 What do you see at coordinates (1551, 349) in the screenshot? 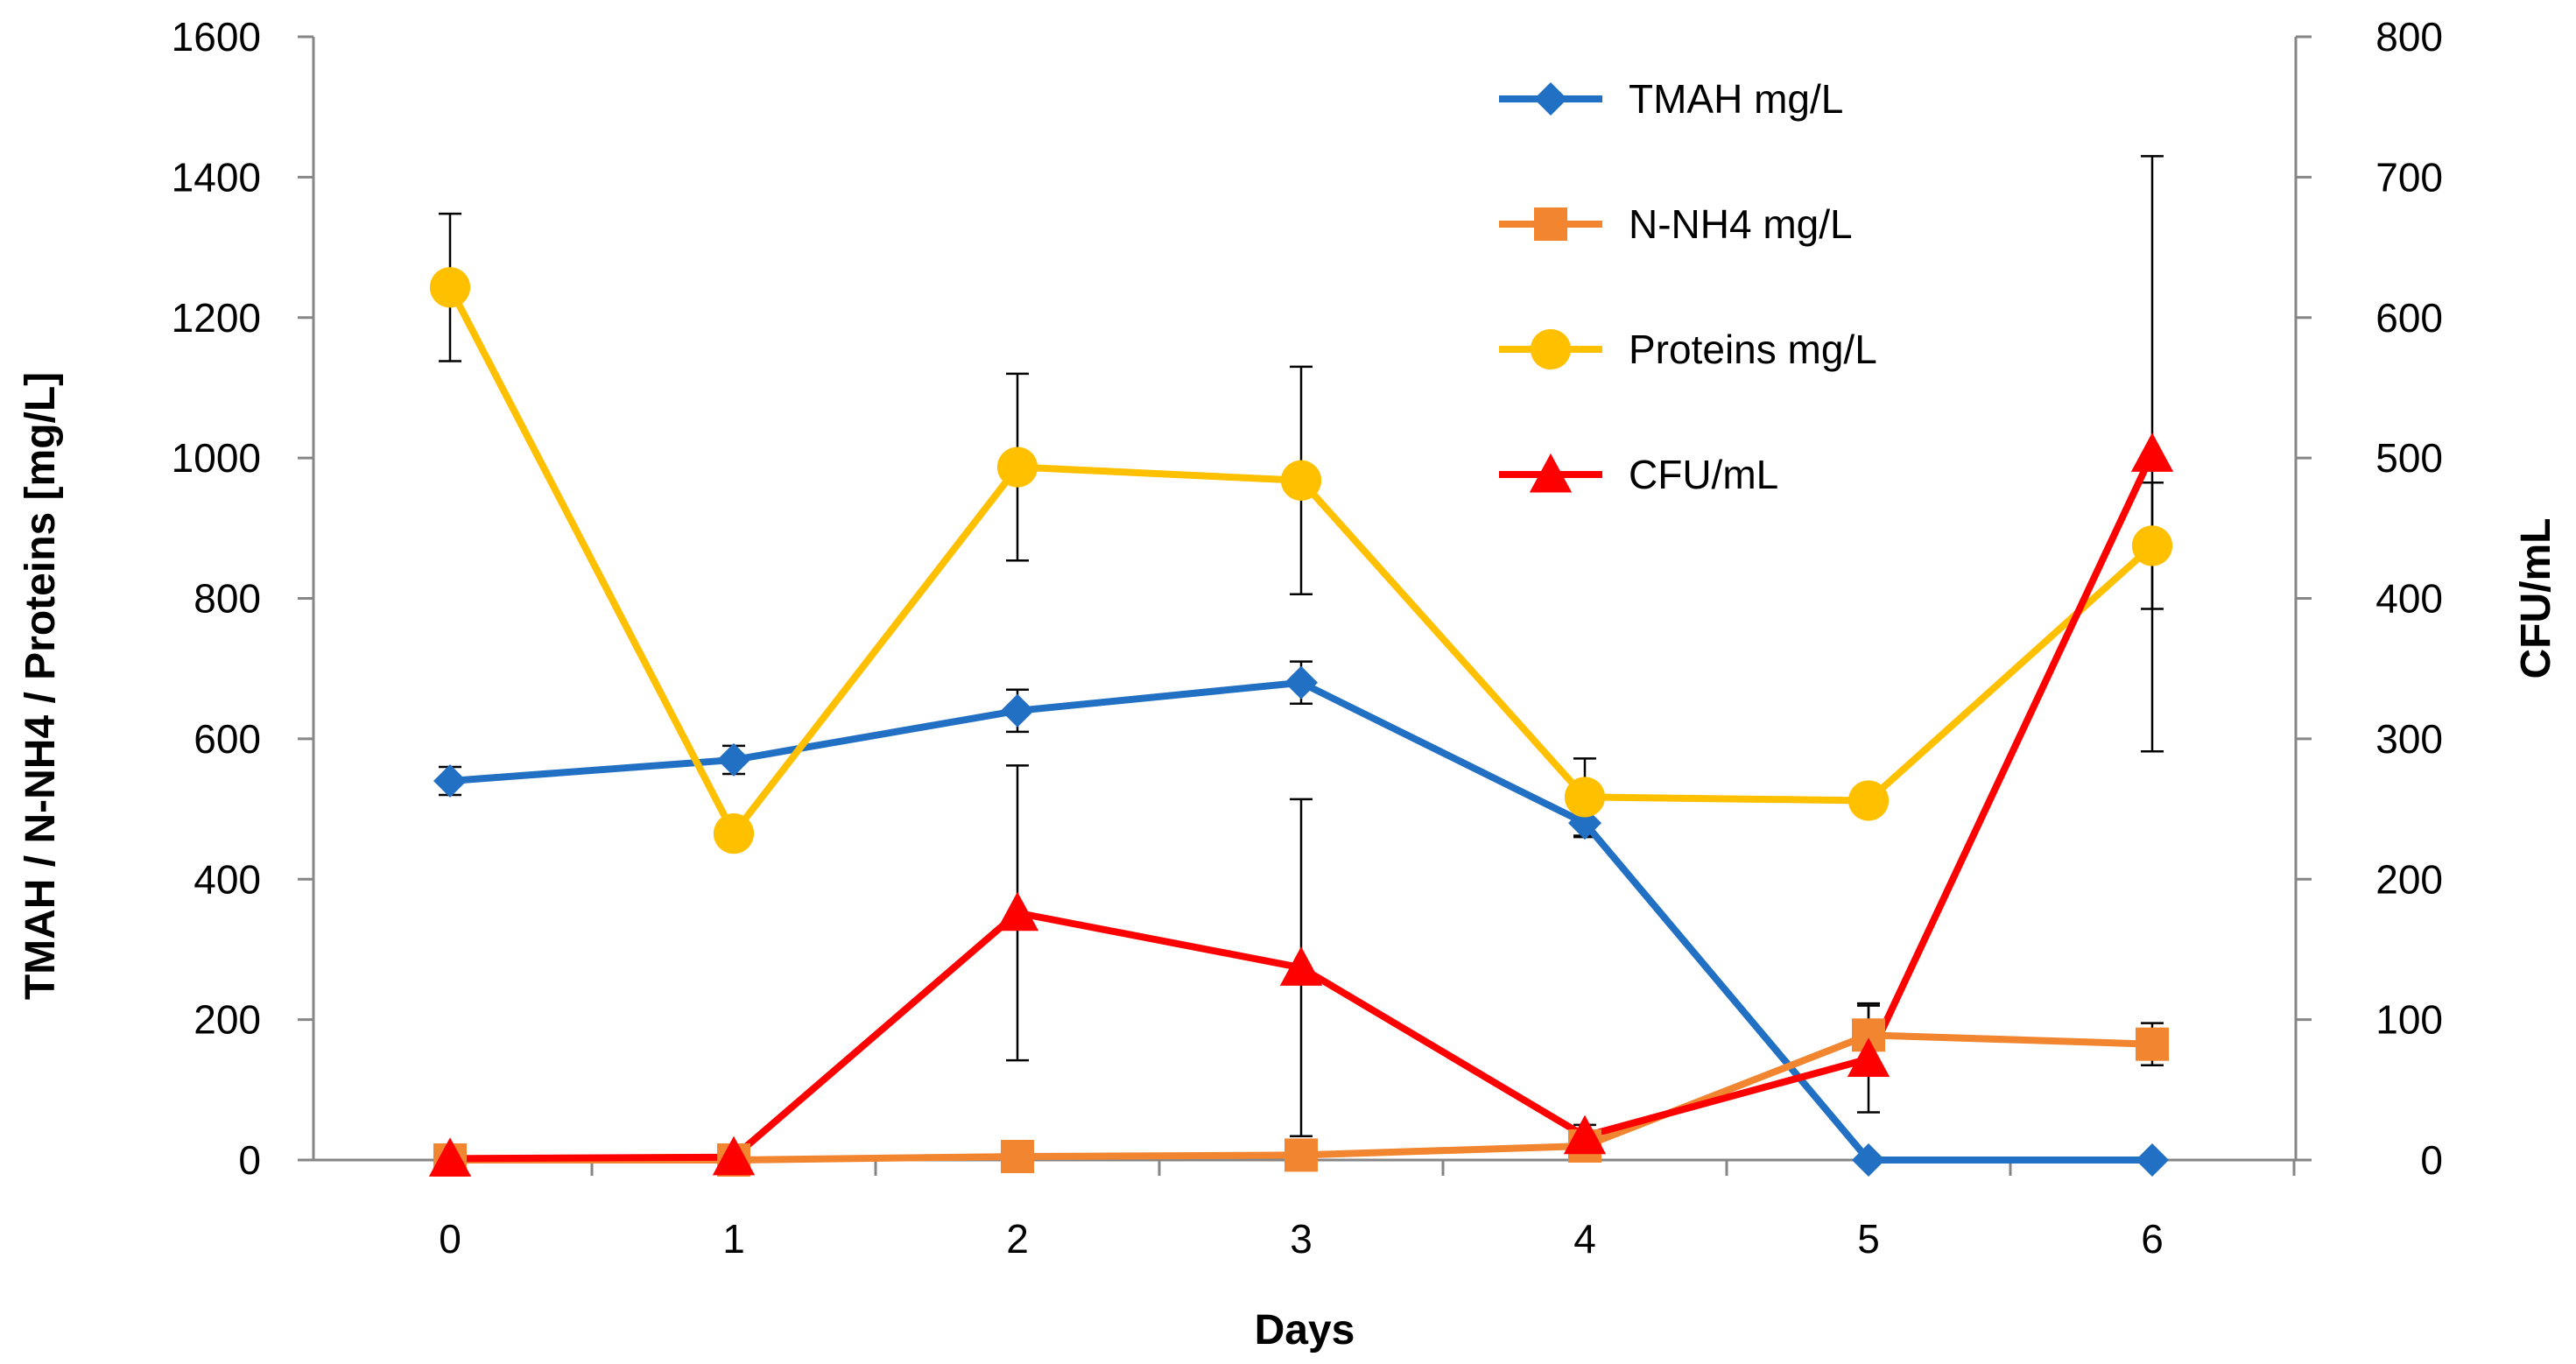
I see `legend-marker-circle-icon` at bounding box center [1551, 349].